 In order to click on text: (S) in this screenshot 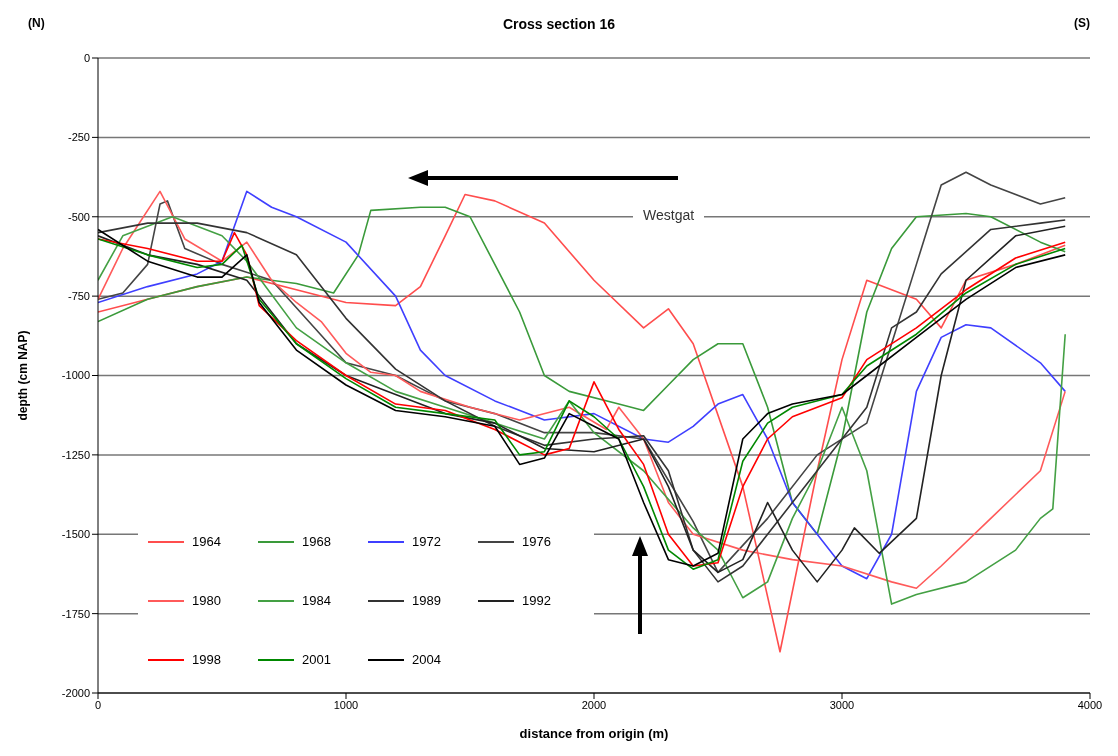, I will do `click(1082, 23)`.